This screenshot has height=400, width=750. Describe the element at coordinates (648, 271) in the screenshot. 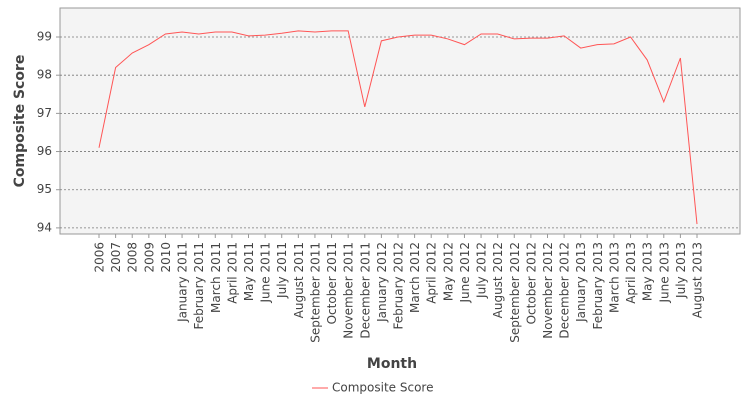

I see `x-tick-label: May 2013` at that location.